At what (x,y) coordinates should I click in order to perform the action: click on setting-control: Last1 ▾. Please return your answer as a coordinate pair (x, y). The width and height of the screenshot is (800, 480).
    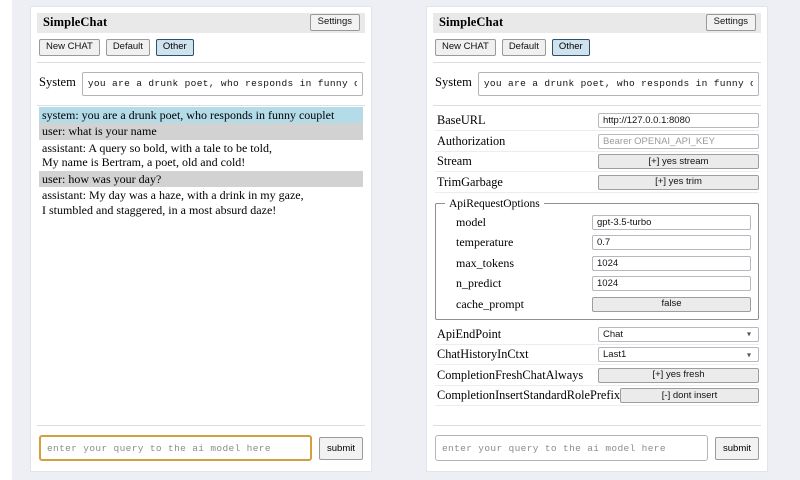
    Looking at the image, I should click on (678, 355).